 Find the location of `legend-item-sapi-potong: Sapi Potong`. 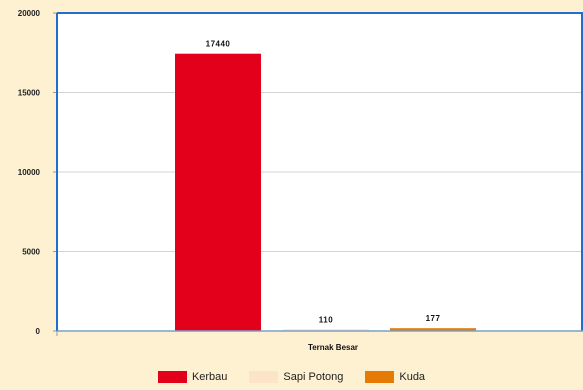

legend-item-sapi-potong: Sapi Potong is located at coordinates (296, 376).